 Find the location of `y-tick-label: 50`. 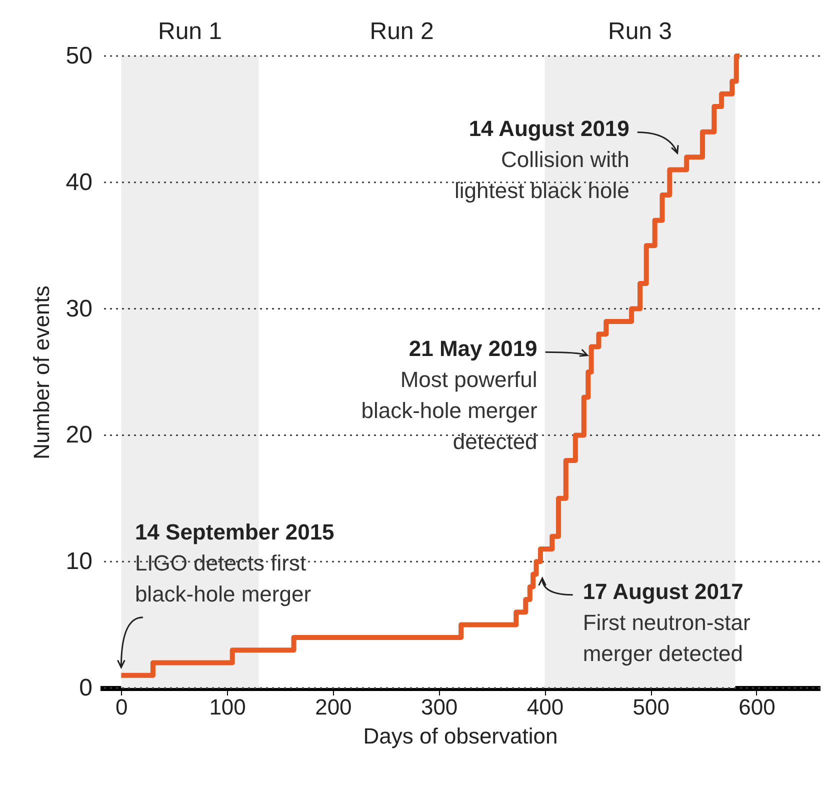

y-tick-label: 50 is located at coordinates (79, 56).